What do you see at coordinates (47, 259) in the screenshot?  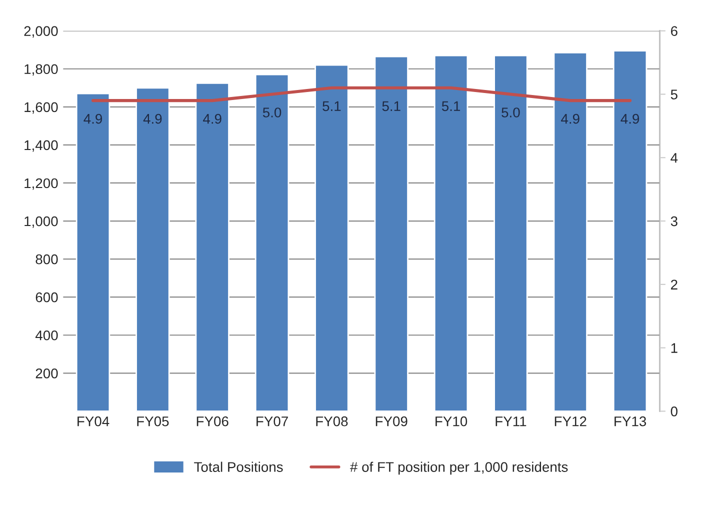 I see `y-tick-label: 800` at bounding box center [47, 259].